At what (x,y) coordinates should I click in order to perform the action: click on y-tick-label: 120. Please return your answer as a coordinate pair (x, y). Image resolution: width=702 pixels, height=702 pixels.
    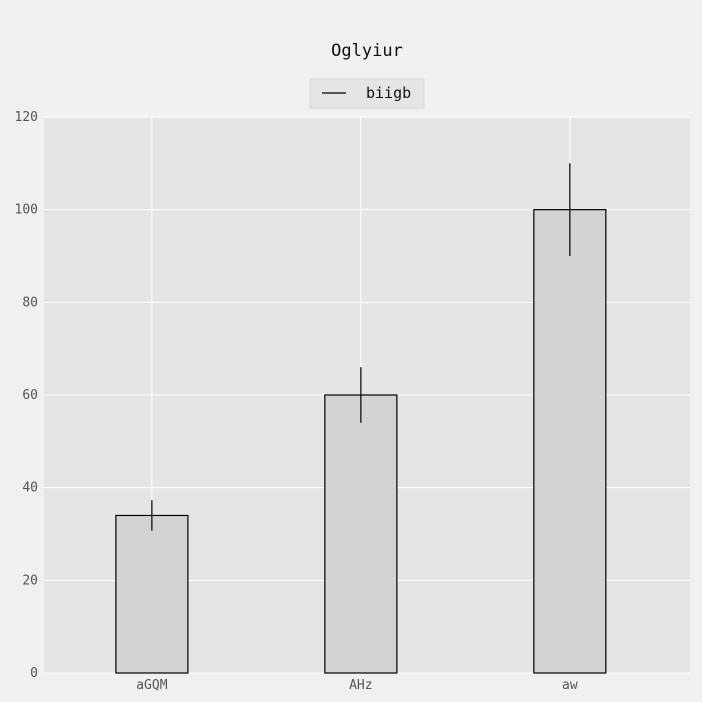
    Looking at the image, I should click on (26, 117).